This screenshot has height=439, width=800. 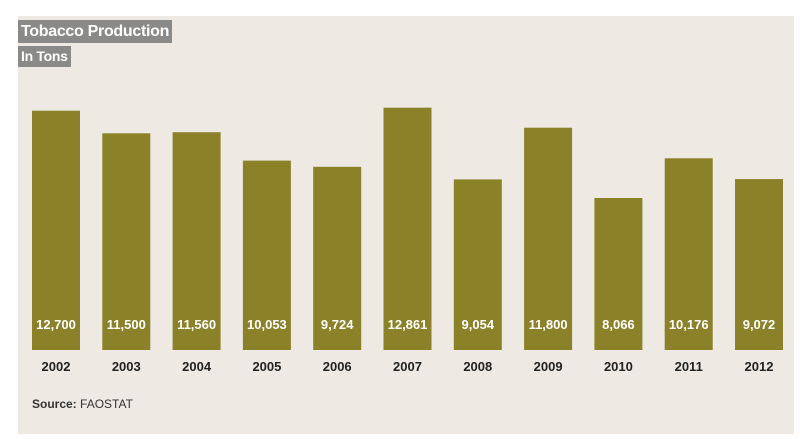 What do you see at coordinates (56, 230) in the screenshot?
I see `bar-2002` at bounding box center [56, 230].